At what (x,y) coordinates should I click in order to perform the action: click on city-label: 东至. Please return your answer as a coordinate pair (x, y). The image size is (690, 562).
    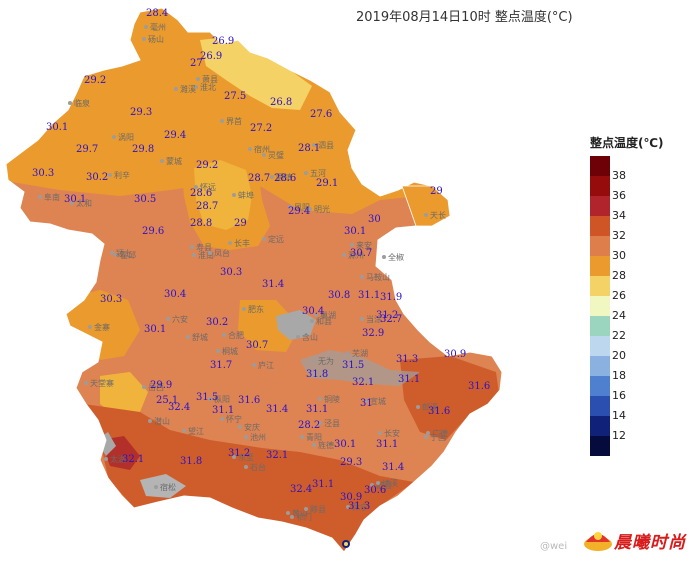
    Looking at the image, I should click on (246, 457).